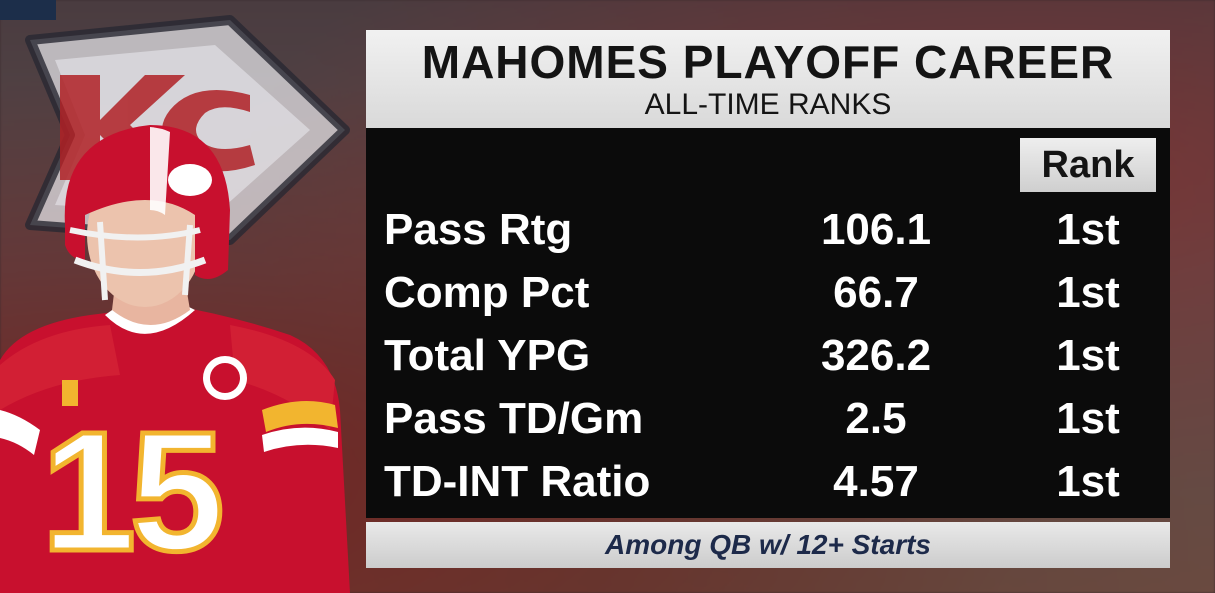  Describe the element at coordinates (768, 481) in the screenshot. I see `stat-row-td-int-ratio: TD-INT Ratio 4.57 1st` at that location.